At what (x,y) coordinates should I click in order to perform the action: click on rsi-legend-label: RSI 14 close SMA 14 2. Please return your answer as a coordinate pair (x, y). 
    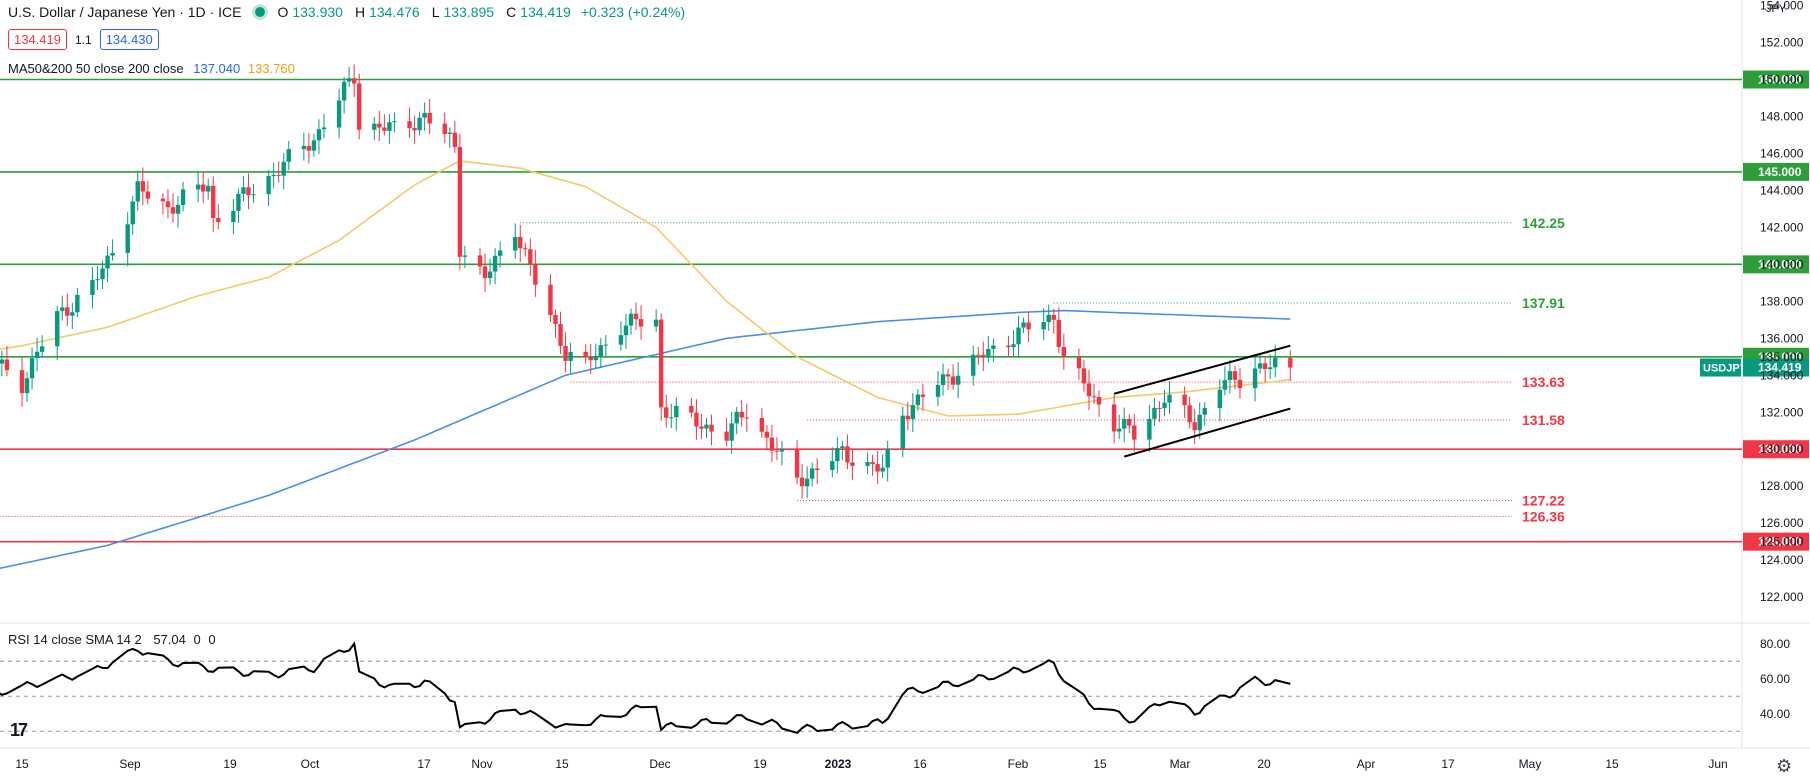
    Looking at the image, I should click on (75, 639).